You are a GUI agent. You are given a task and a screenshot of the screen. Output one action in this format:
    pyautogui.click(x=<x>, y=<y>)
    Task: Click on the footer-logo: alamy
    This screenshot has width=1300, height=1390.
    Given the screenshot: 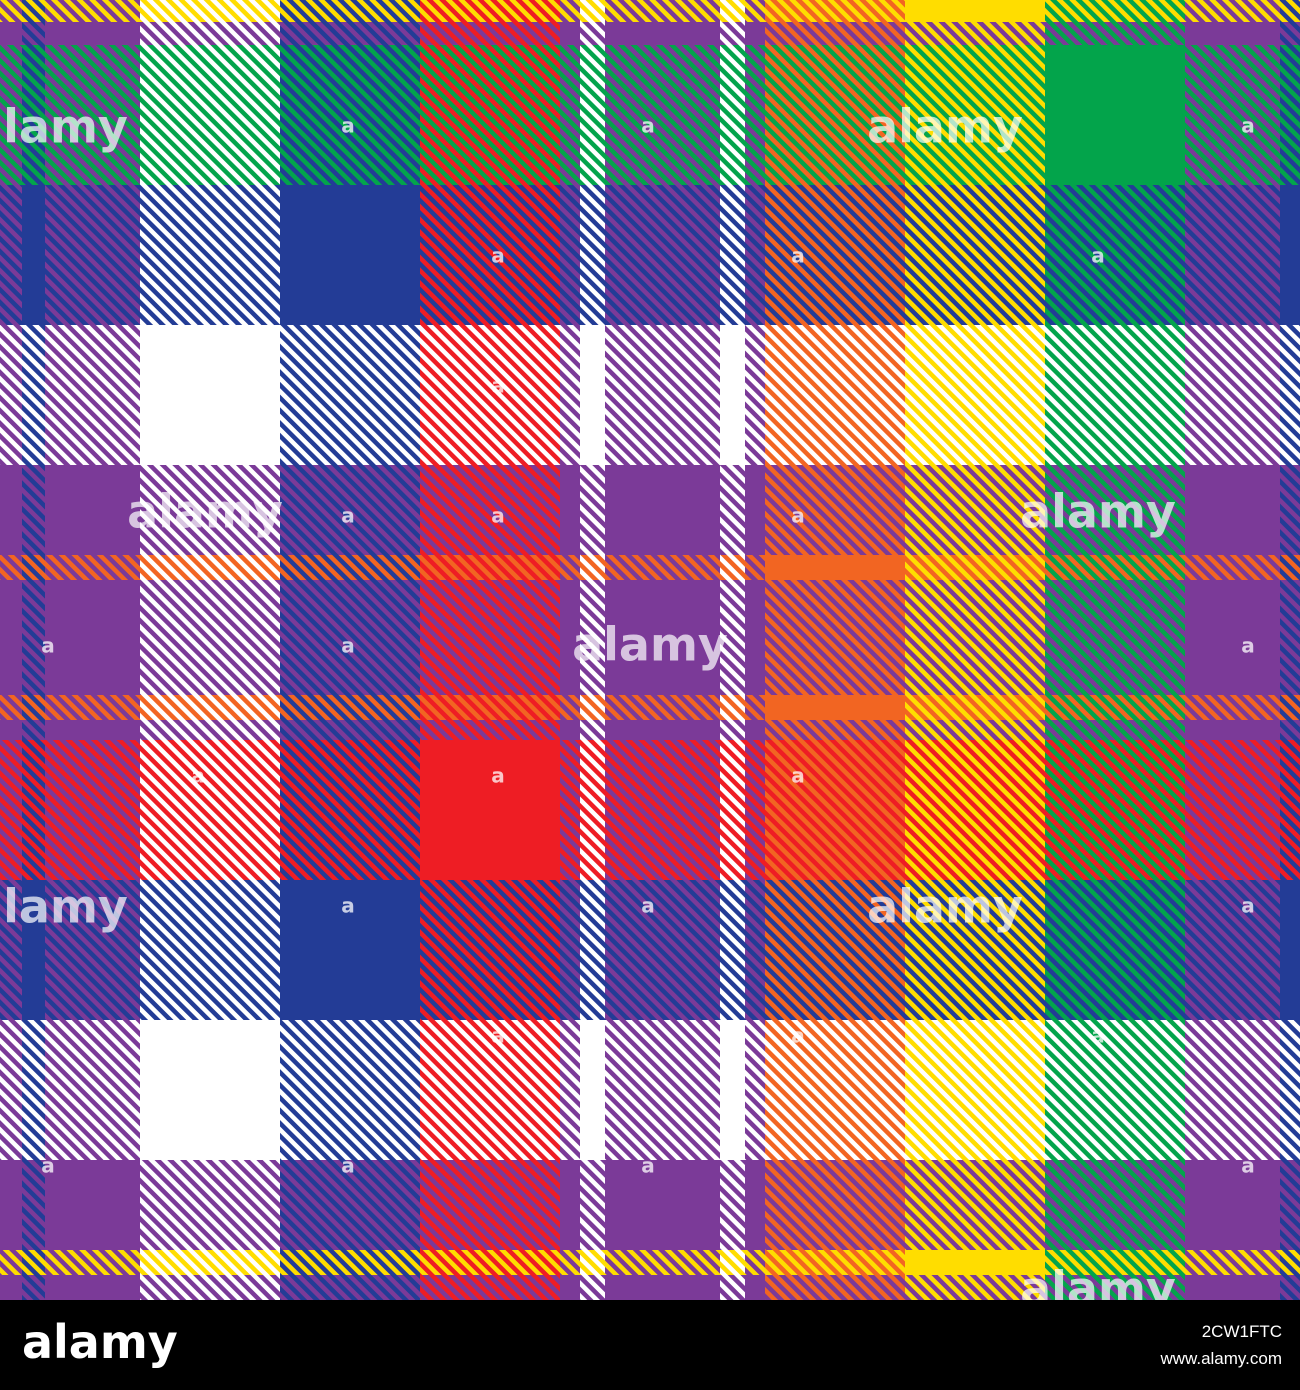 What is the action you would take?
    pyautogui.click(x=100, y=1342)
    